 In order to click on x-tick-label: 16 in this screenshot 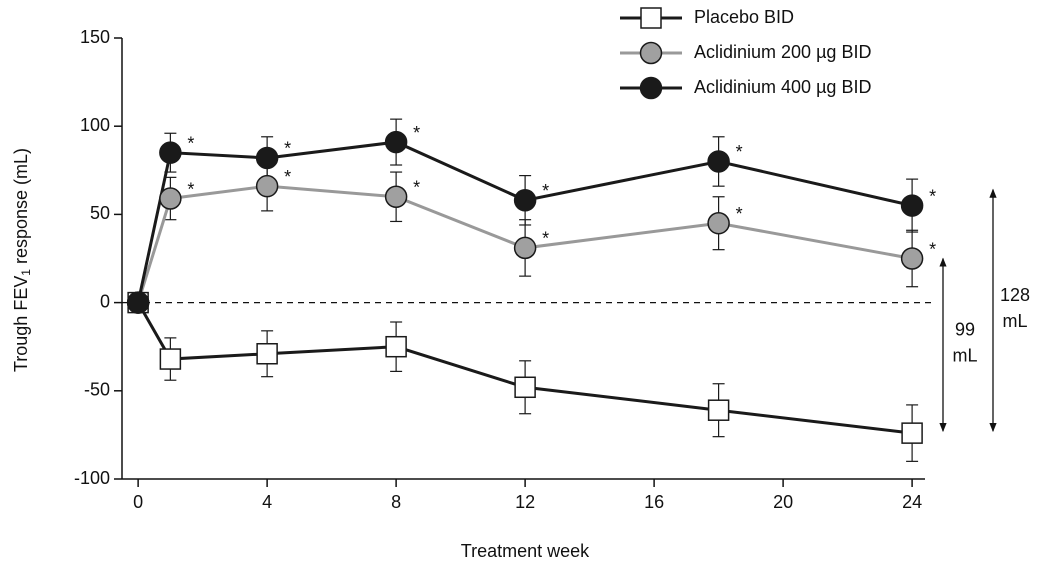, I will do `click(654, 502)`.